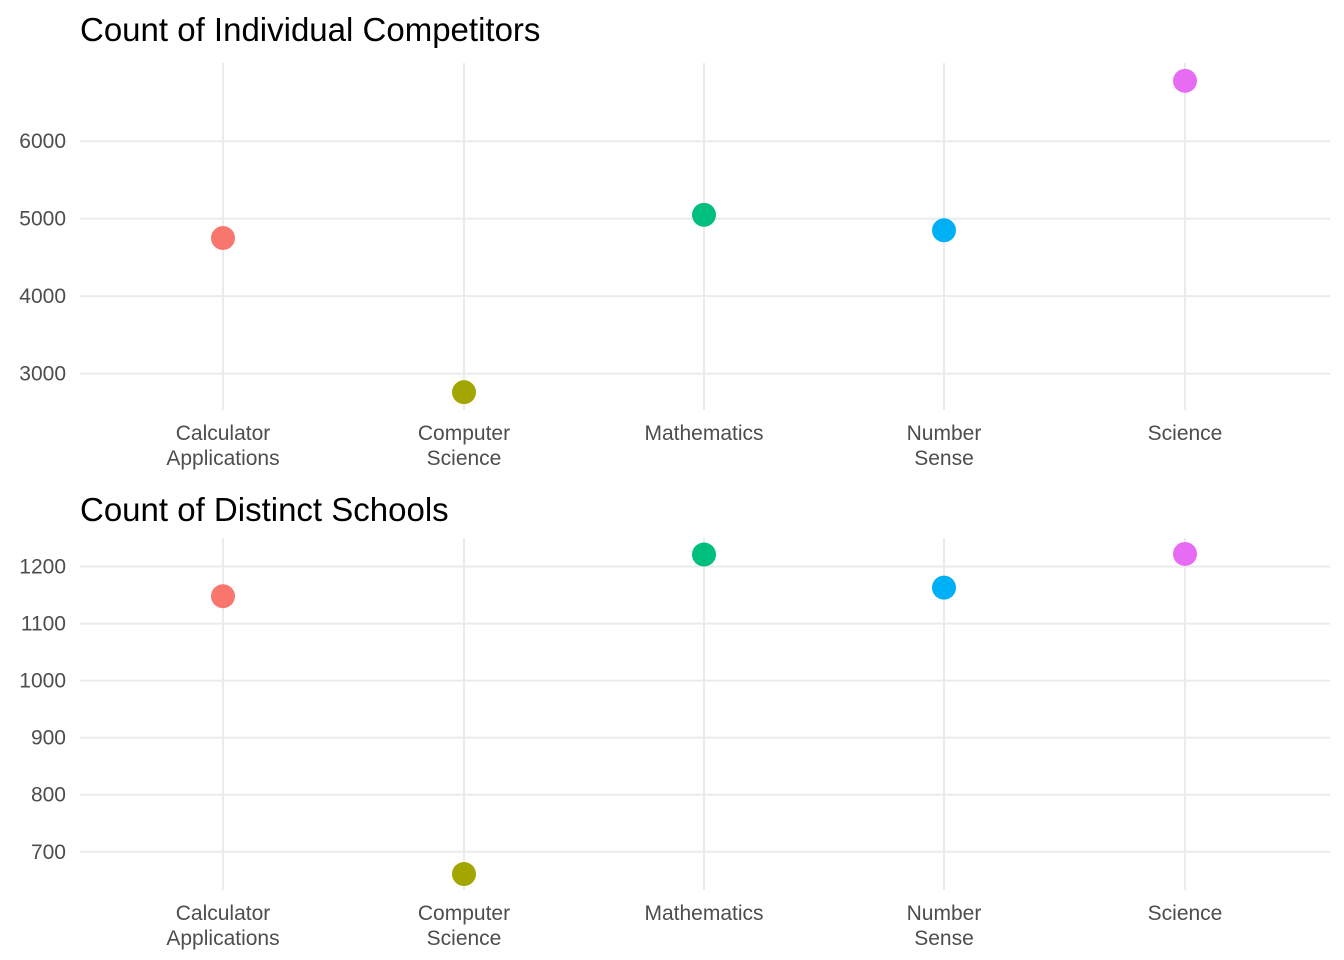 The image size is (1344, 960). I want to click on y-tick-label: 800, so click(48, 795).